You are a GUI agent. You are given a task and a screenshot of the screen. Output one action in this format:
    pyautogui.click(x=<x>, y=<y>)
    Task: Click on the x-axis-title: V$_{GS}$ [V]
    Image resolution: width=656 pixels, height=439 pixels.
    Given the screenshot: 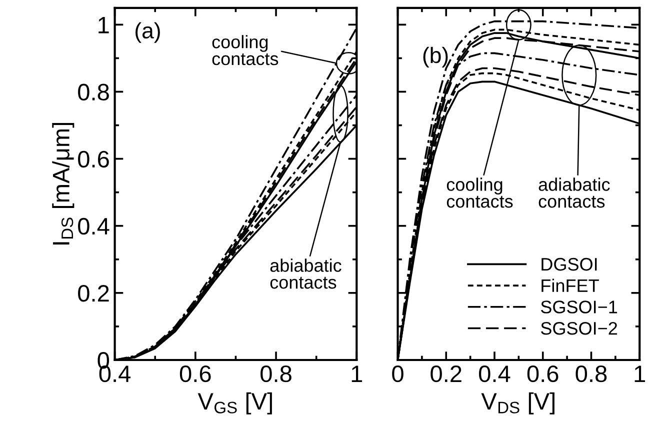 What is the action you would take?
    pyautogui.click(x=235, y=403)
    